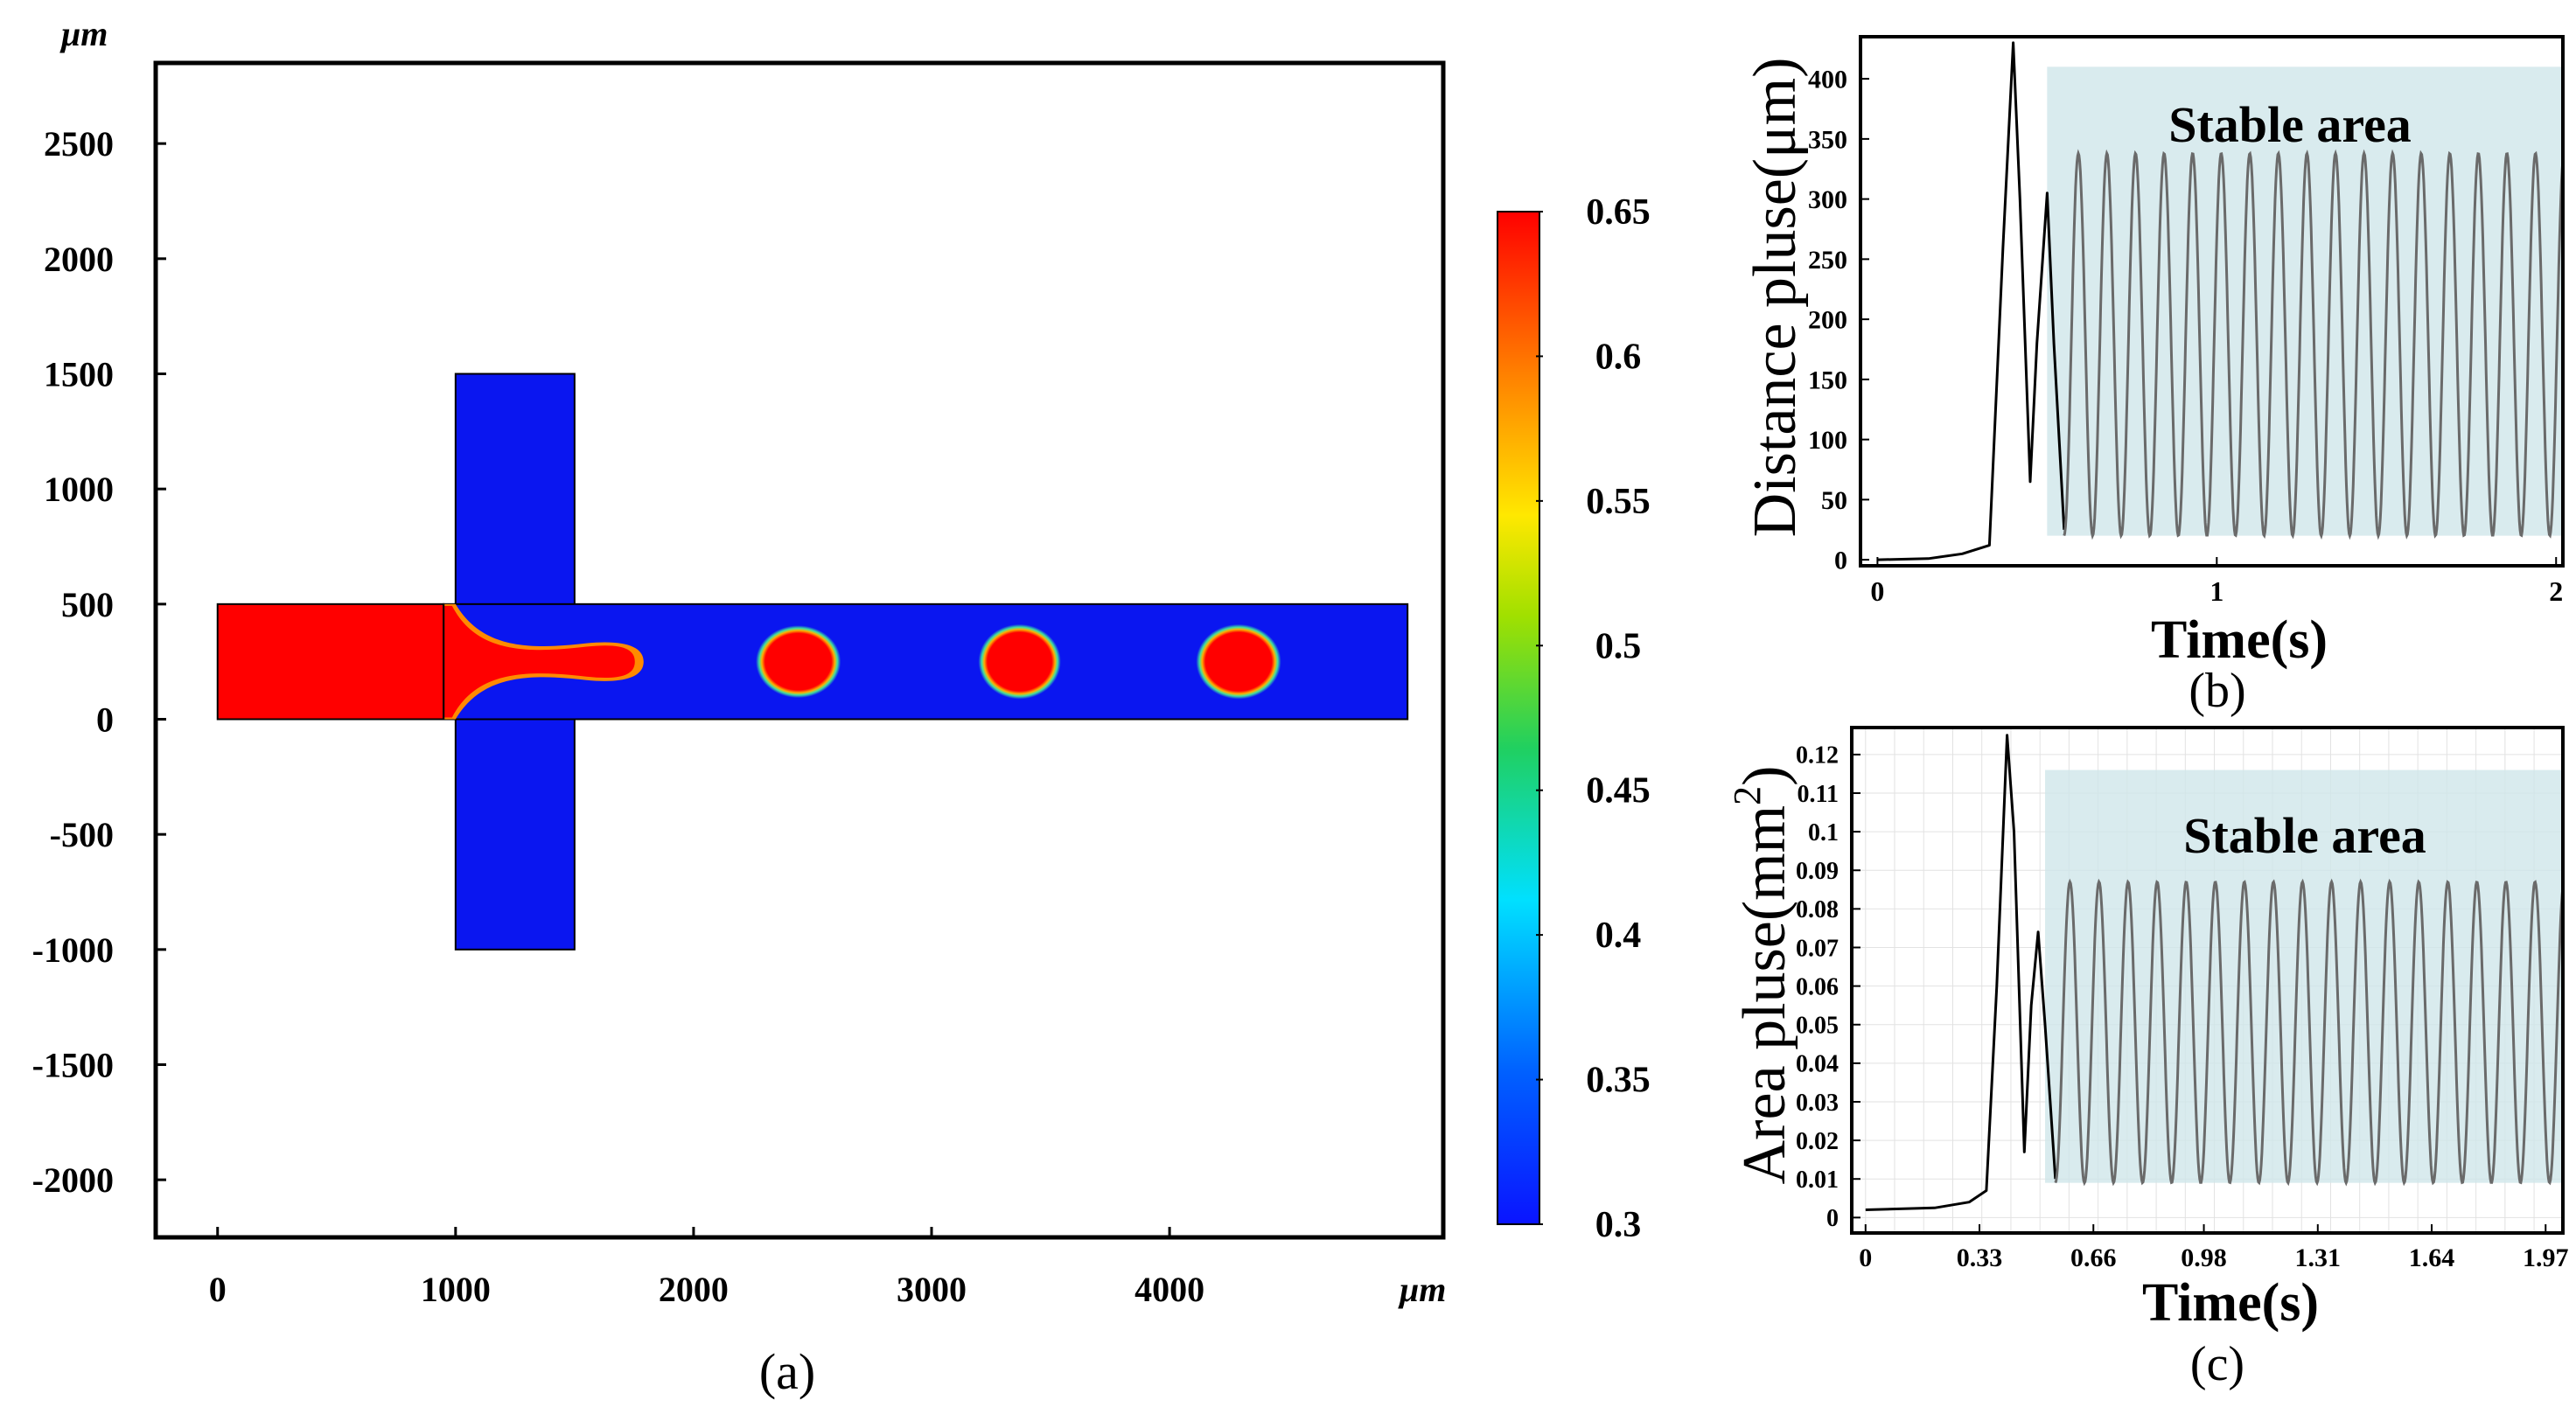 Image resolution: width=2576 pixels, height=1407 pixels. Describe the element at coordinates (1827, 139) in the screenshot. I see `y-tick-label: 350` at that location.